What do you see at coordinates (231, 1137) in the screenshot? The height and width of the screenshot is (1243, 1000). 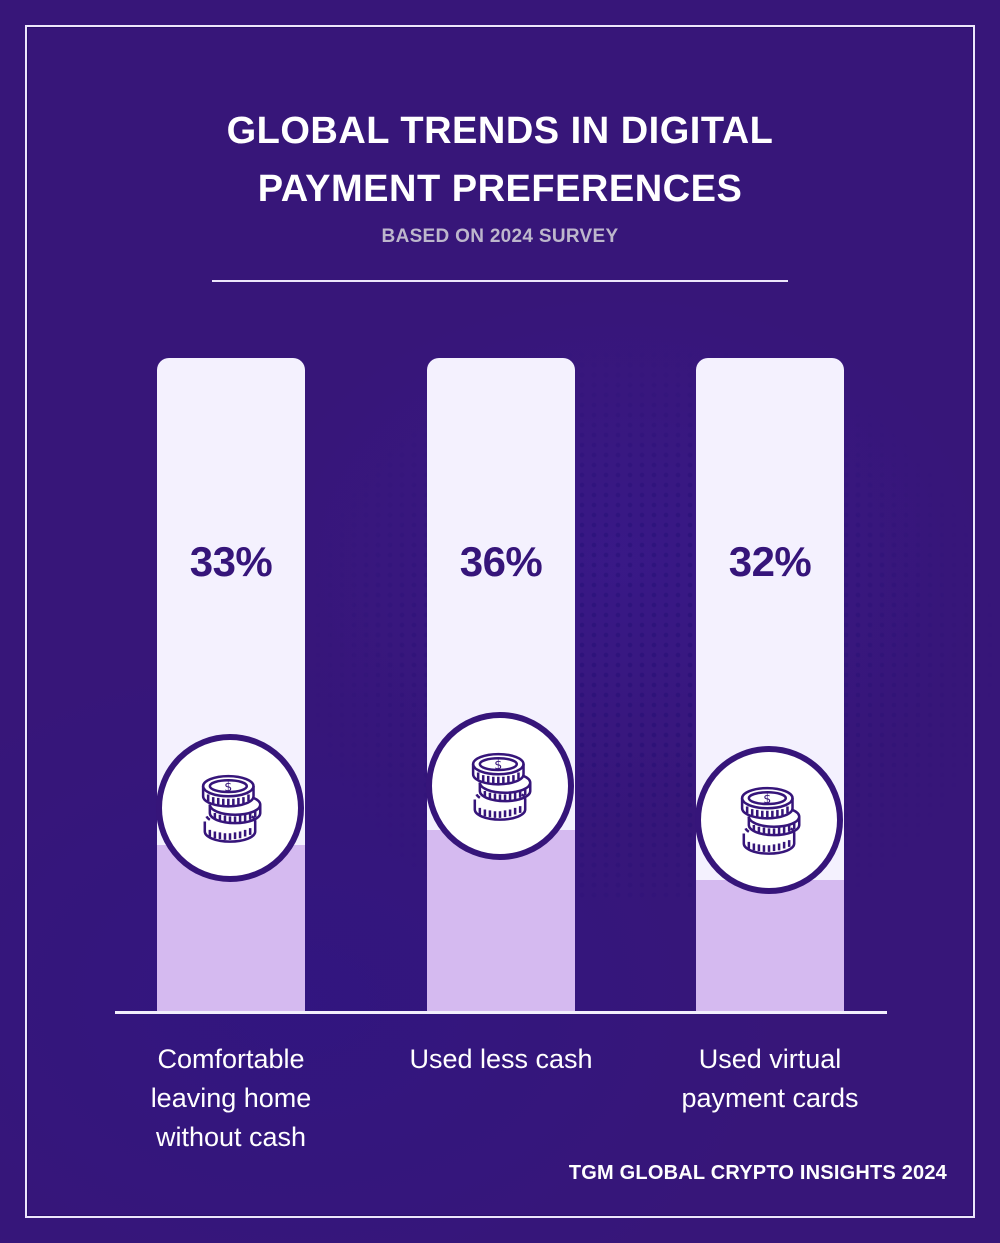 I see `label-line: without cash` at bounding box center [231, 1137].